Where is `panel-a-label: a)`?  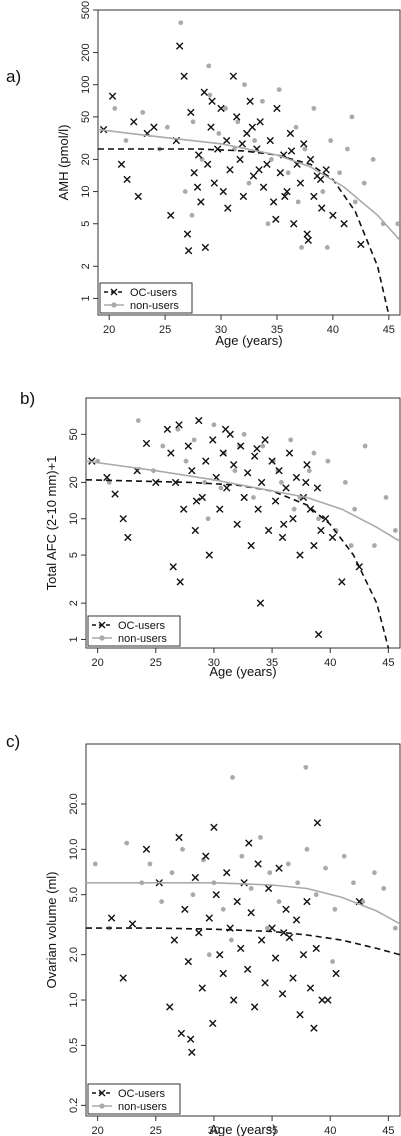
panel-a-label: a) is located at coordinates (13, 76).